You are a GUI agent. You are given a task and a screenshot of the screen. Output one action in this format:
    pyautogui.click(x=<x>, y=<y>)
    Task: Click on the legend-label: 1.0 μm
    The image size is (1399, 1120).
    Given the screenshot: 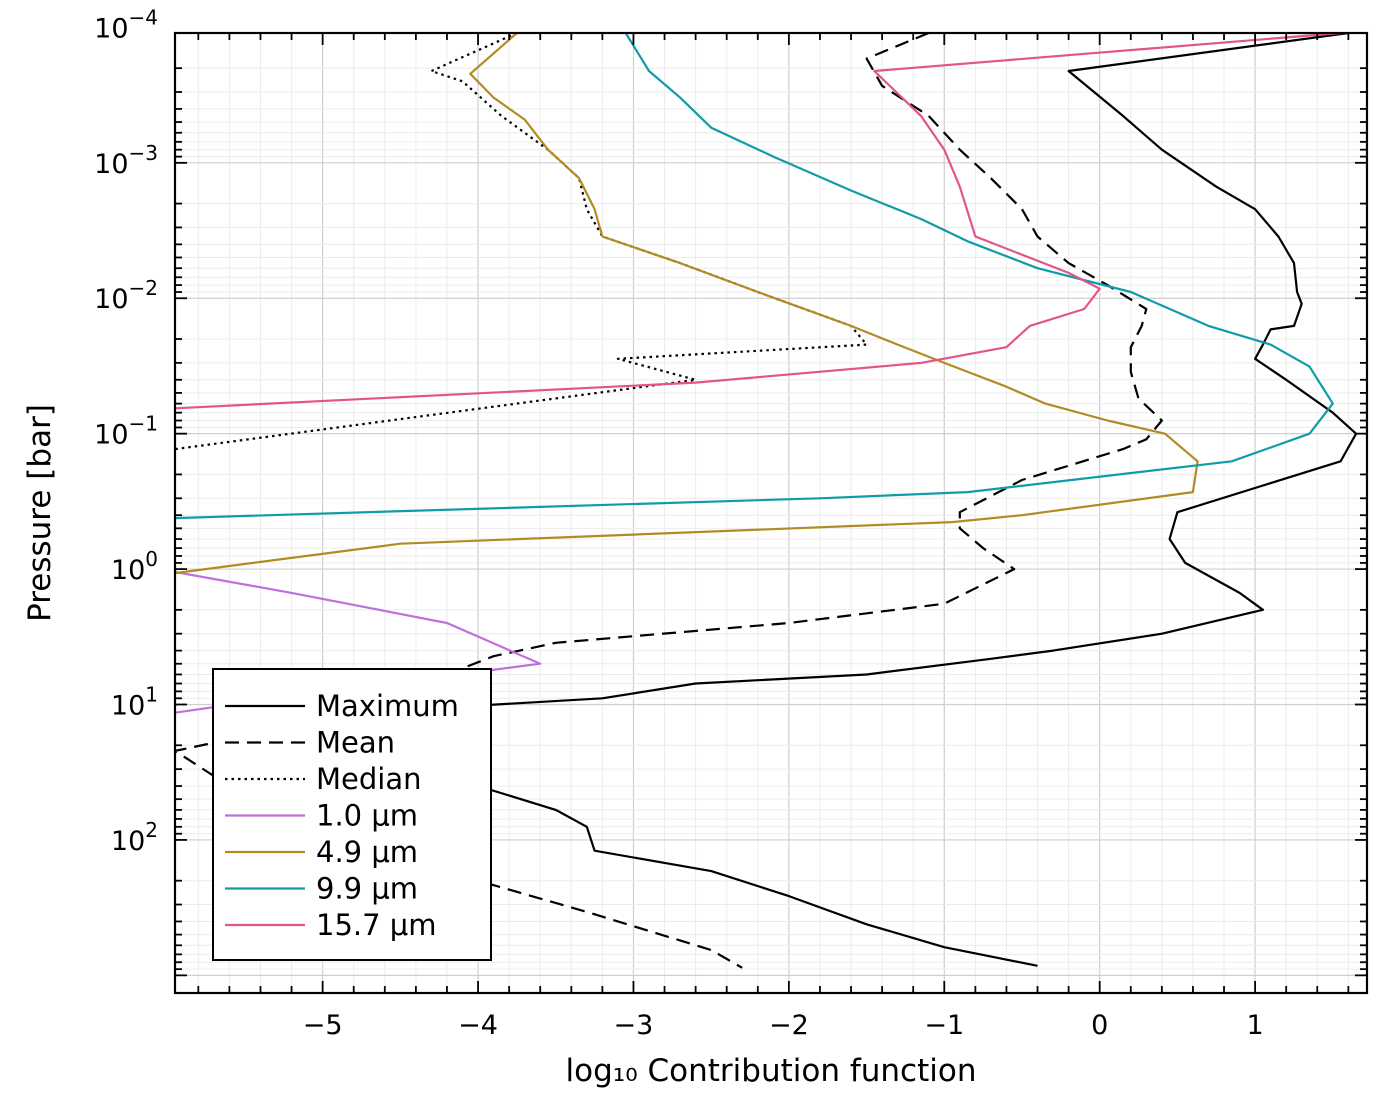 What is the action you would take?
    pyautogui.click(x=367, y=816)
    